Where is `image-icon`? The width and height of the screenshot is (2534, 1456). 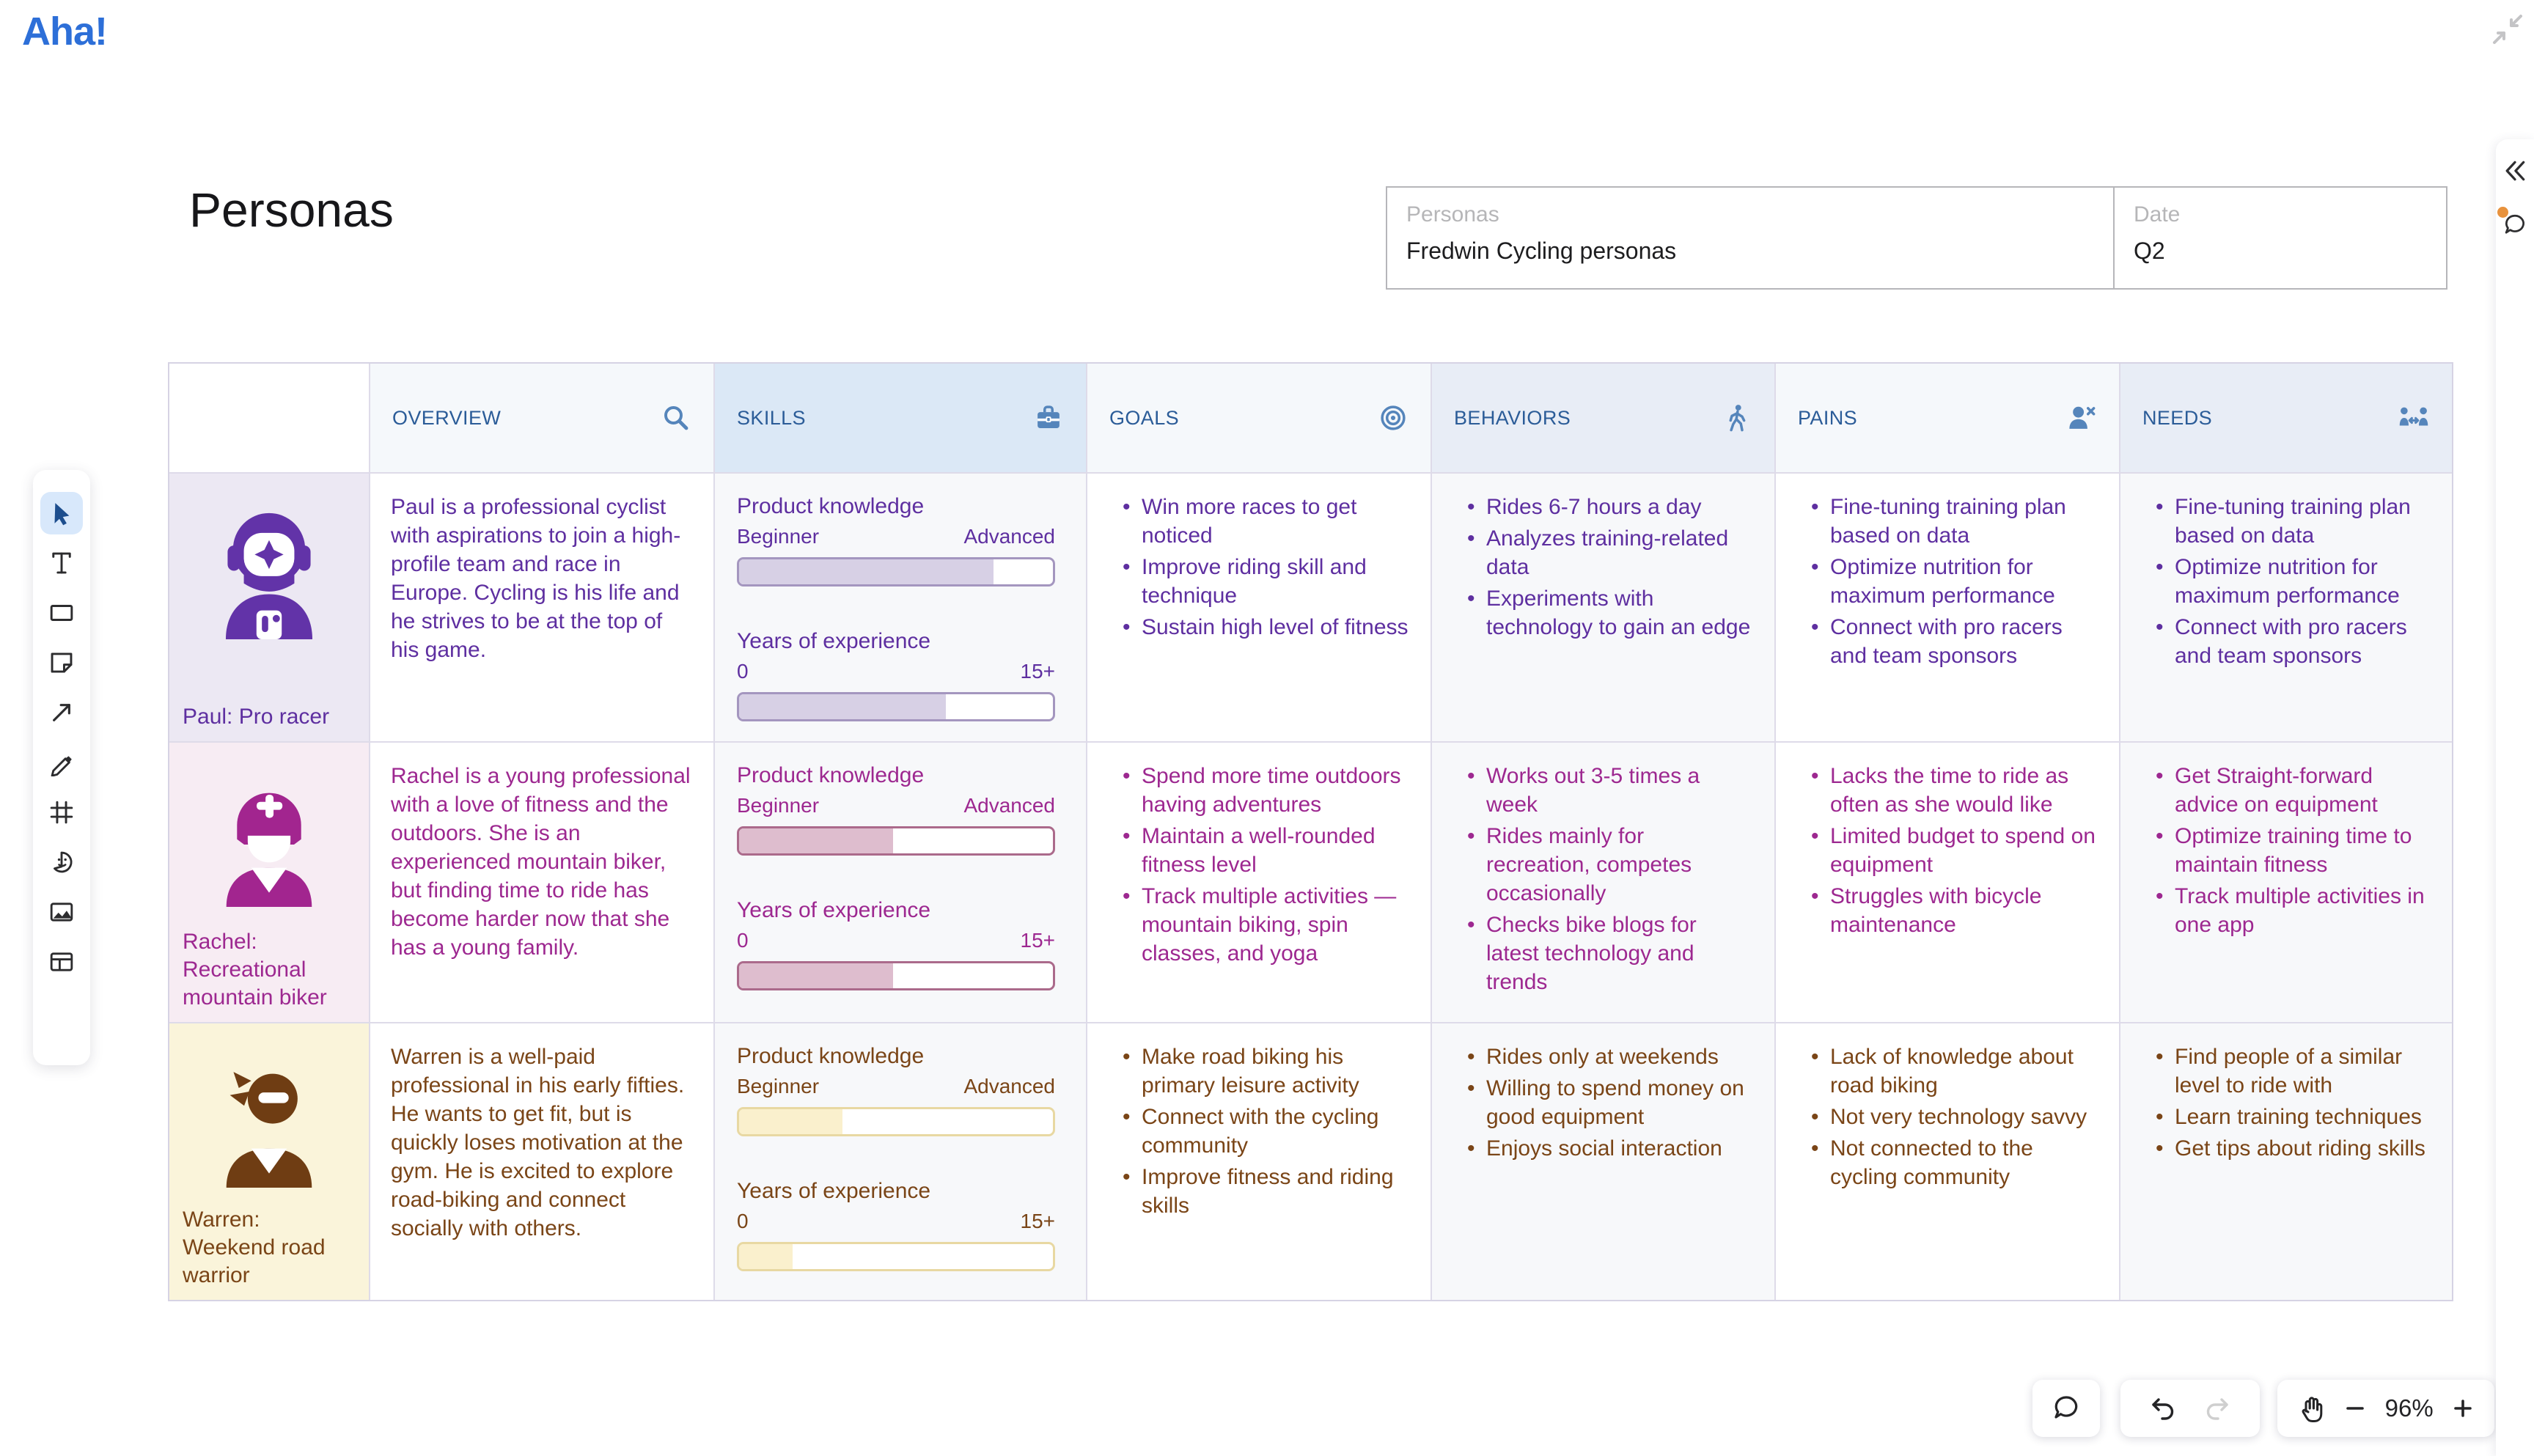 image-icon is located at coordinates (61, 912).